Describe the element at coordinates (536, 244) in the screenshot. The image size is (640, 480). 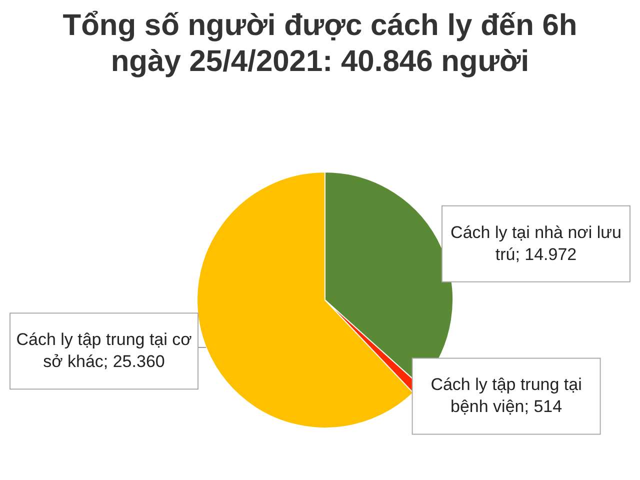
I see `slice-label: Cách ly tại nhà nơi lưu trú; 14.972` at that location.